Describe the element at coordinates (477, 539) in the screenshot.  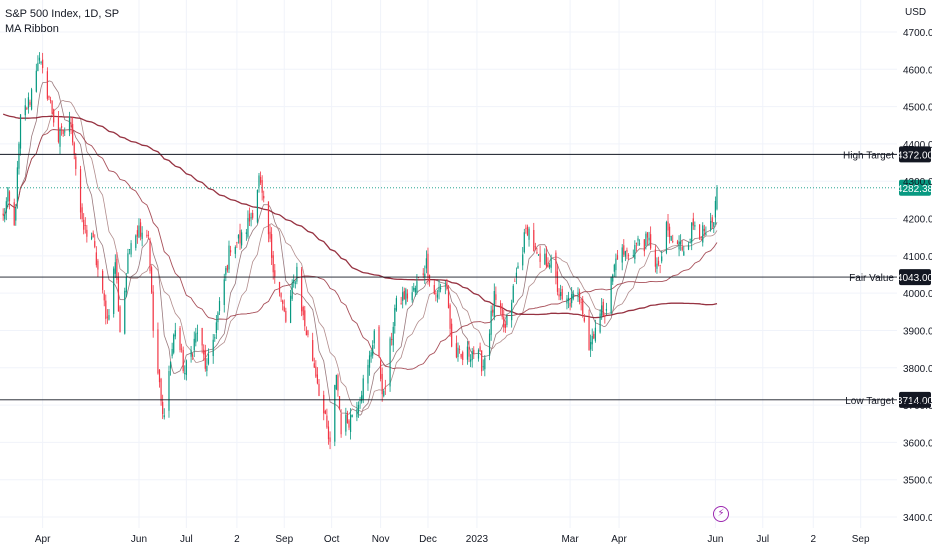
I see `time-tick-label: 2023` at that location.